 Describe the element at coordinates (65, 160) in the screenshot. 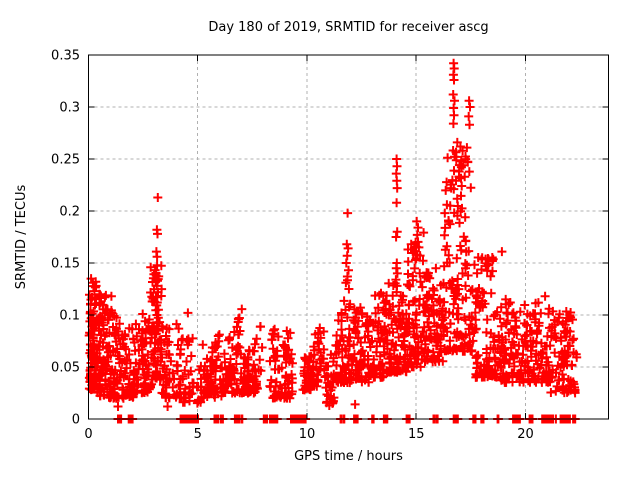

I see `y-tick-label: 0.25` at that location.